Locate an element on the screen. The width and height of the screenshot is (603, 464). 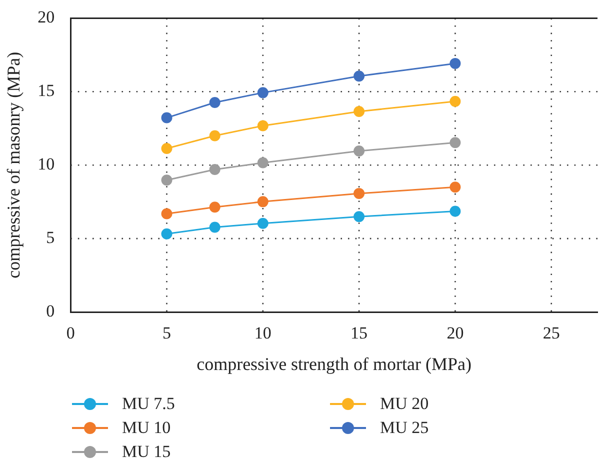
legend-label: MU 7.5 is located at coordinates (148, 404).